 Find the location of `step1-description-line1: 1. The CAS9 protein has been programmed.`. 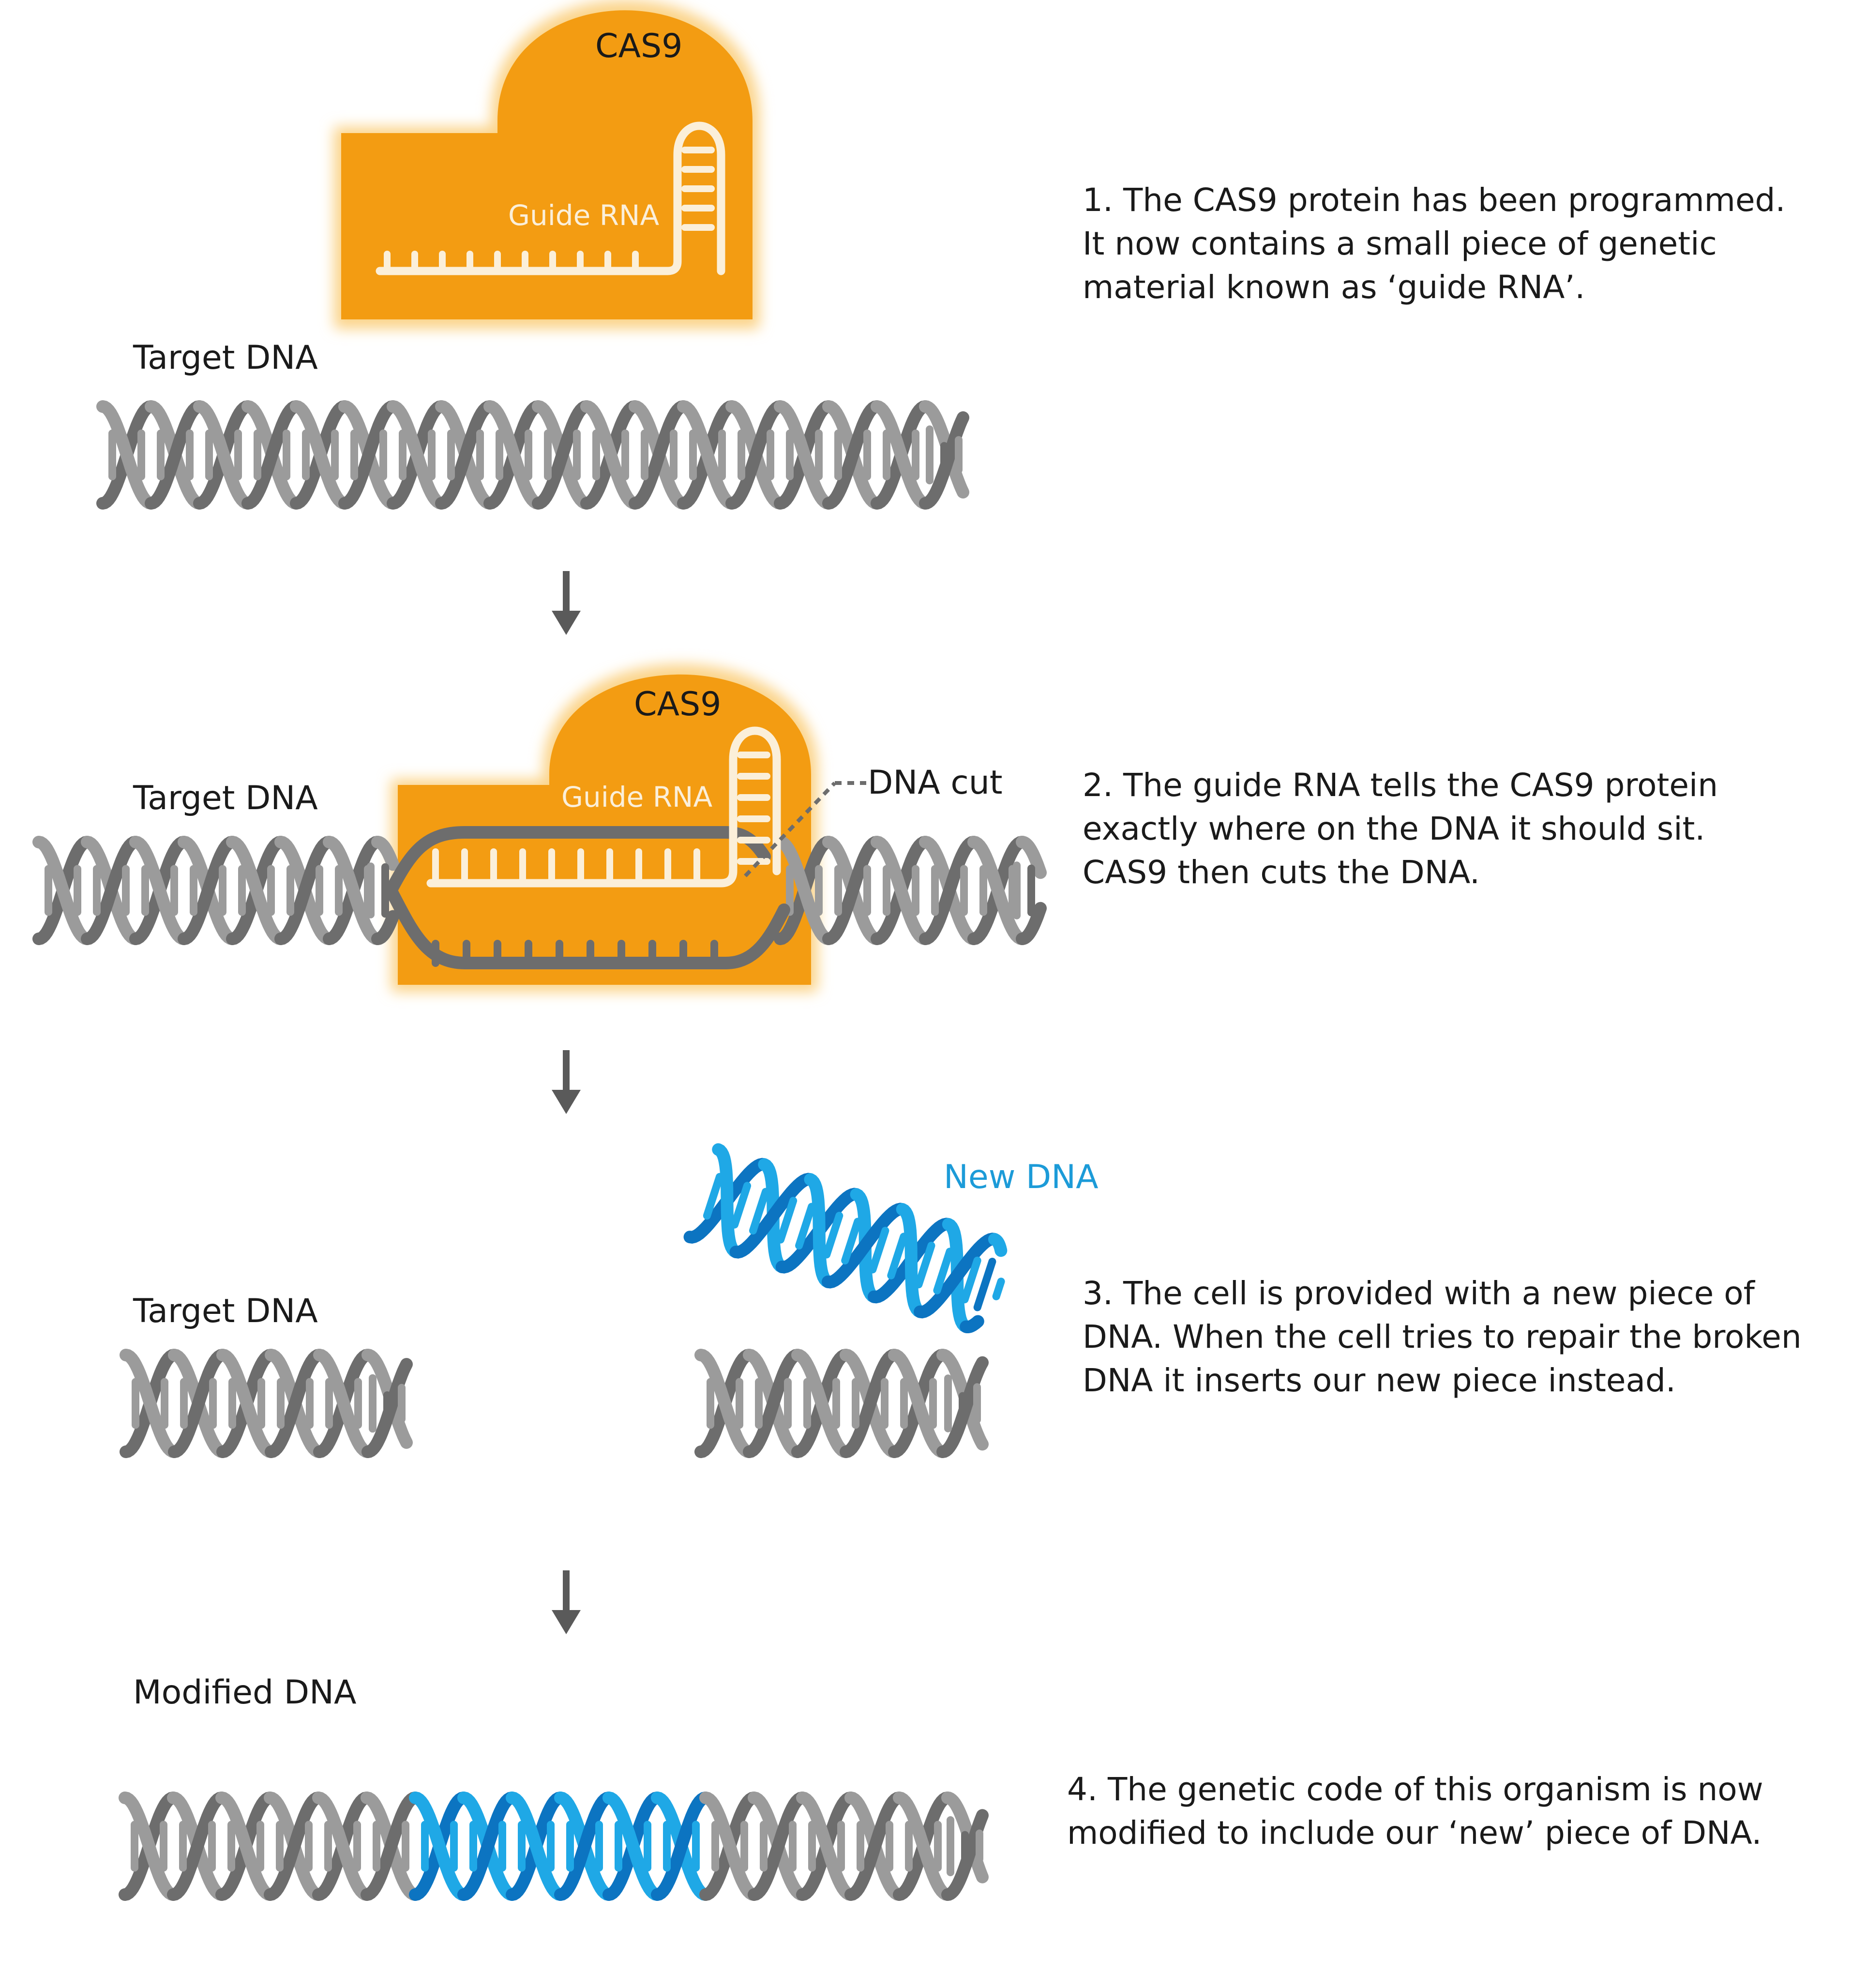

step1-description-line1: 1. The CAS9 protein has been programmed. is located at coordinates (1434, 200).